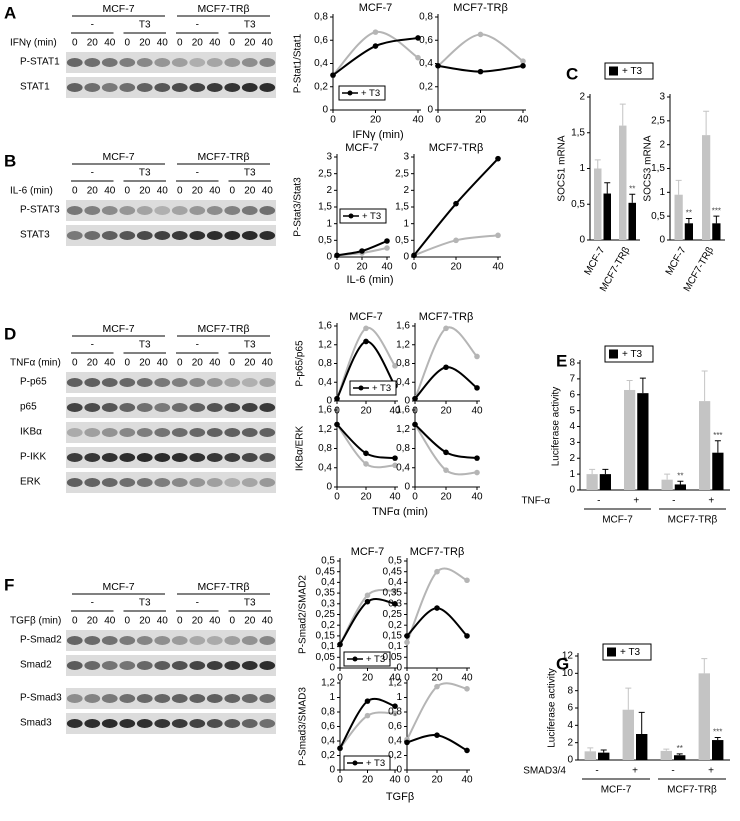 This screenshot has width=740, height=821. I want to click on y-axis-label: Luciferase activity, so click(556, 426).